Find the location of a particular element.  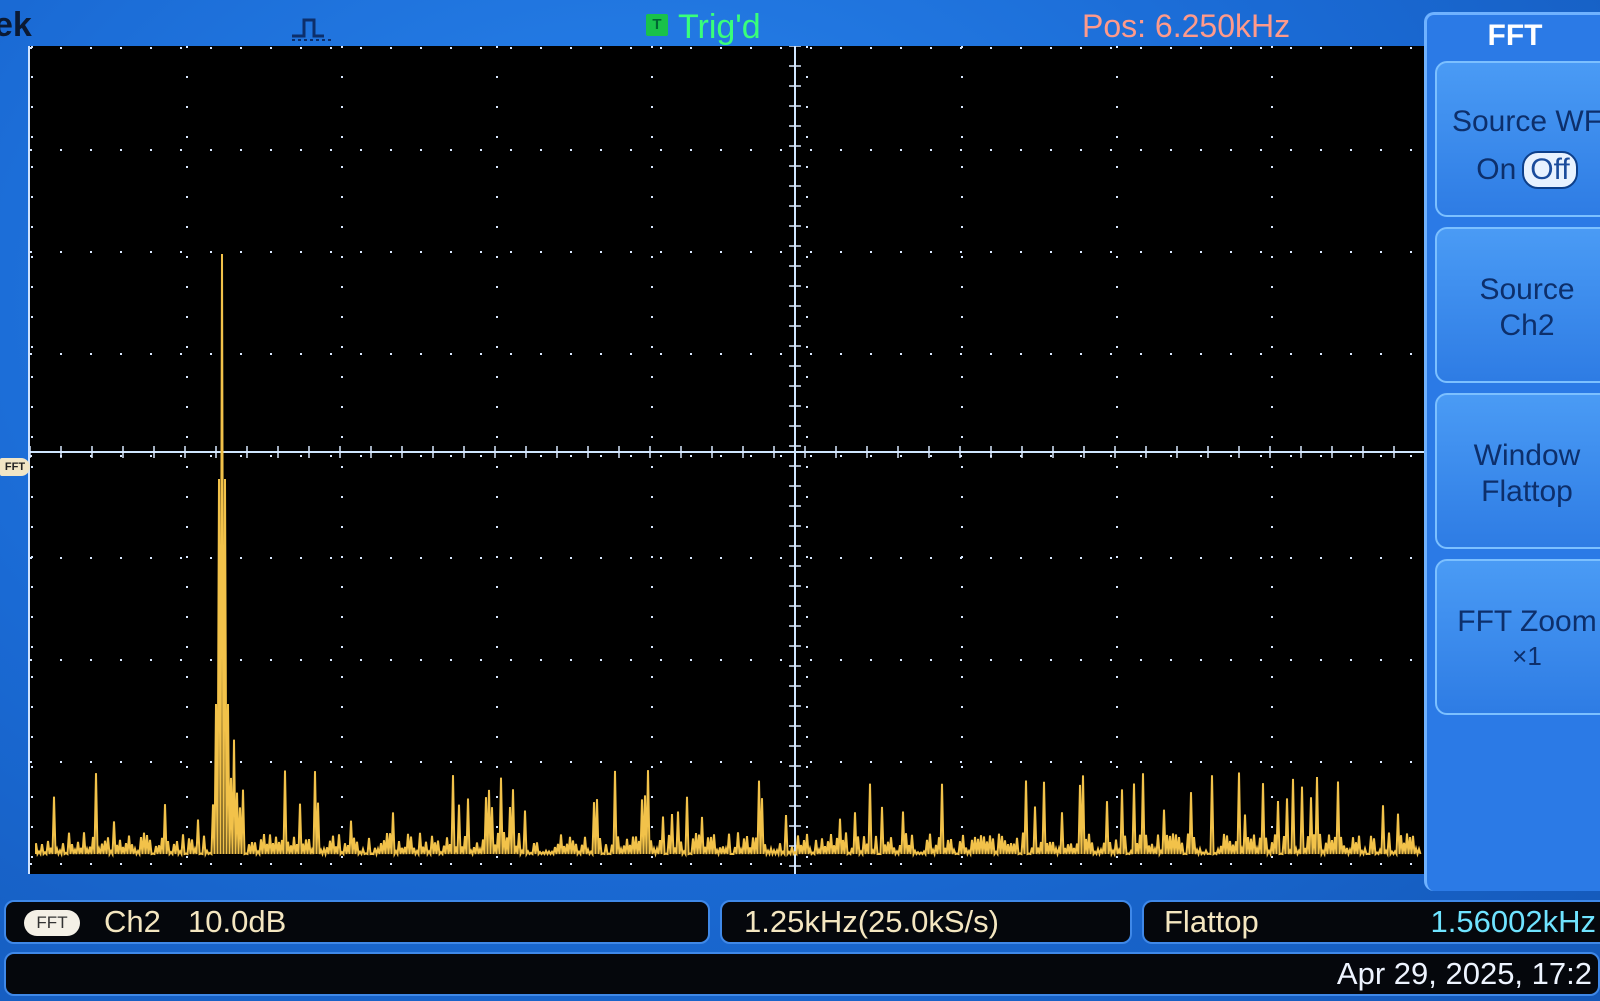

window-readout: Flattop 1.56002kHz is located at coordinates (1371, 922).